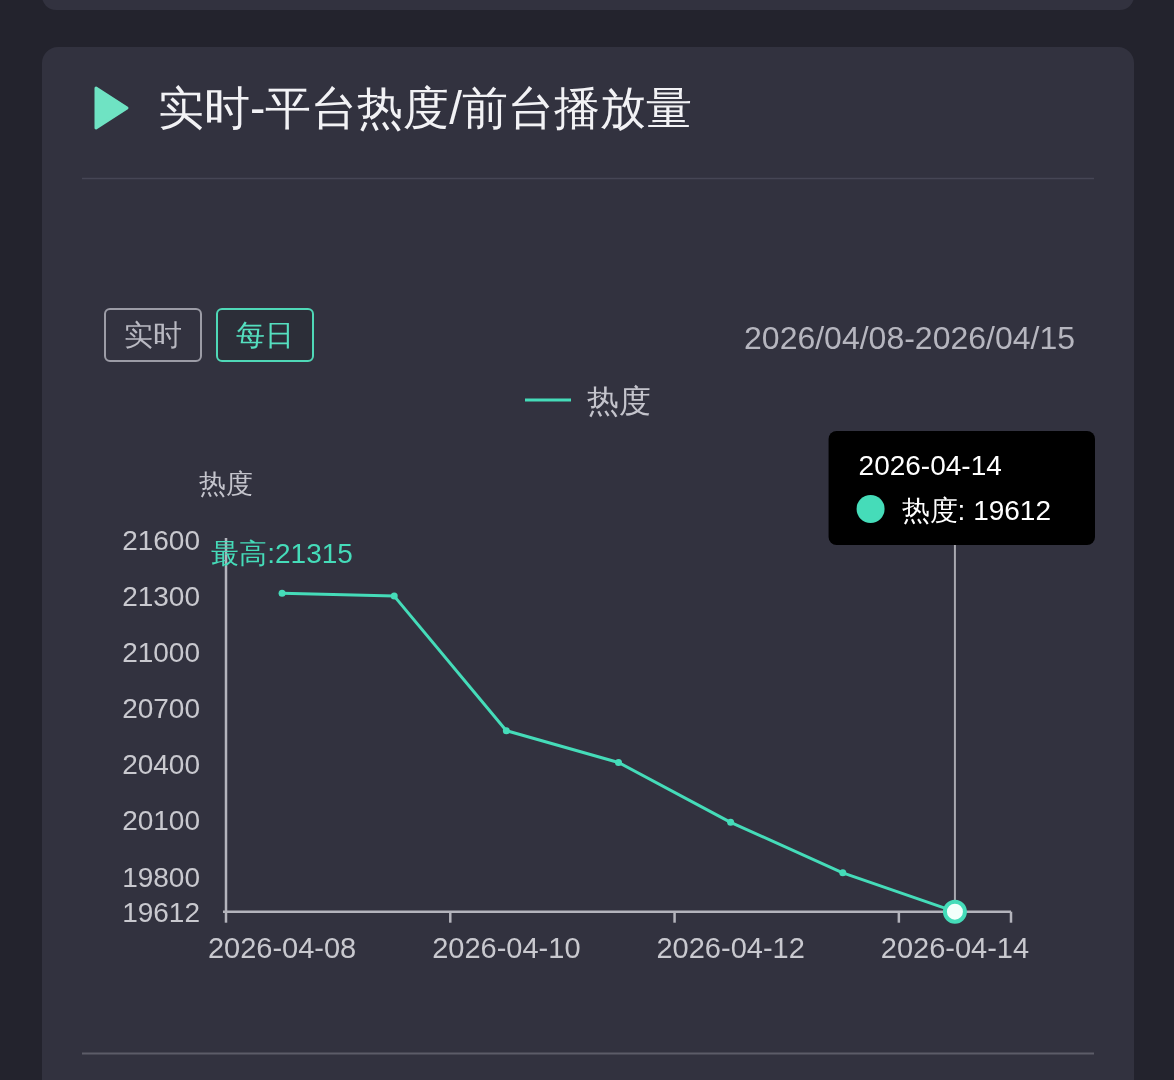 Image resolution: width=1174 pixels, height=1080 pixels. I want to click on text: 实时, so click(153, 335).